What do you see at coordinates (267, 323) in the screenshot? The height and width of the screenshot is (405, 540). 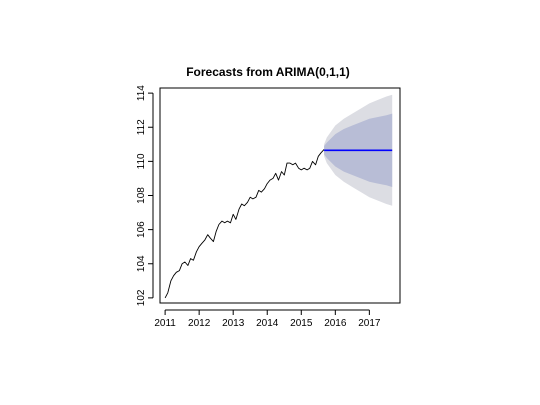 I see `x-tick-label: 2014` at bounding box center [267, 323].